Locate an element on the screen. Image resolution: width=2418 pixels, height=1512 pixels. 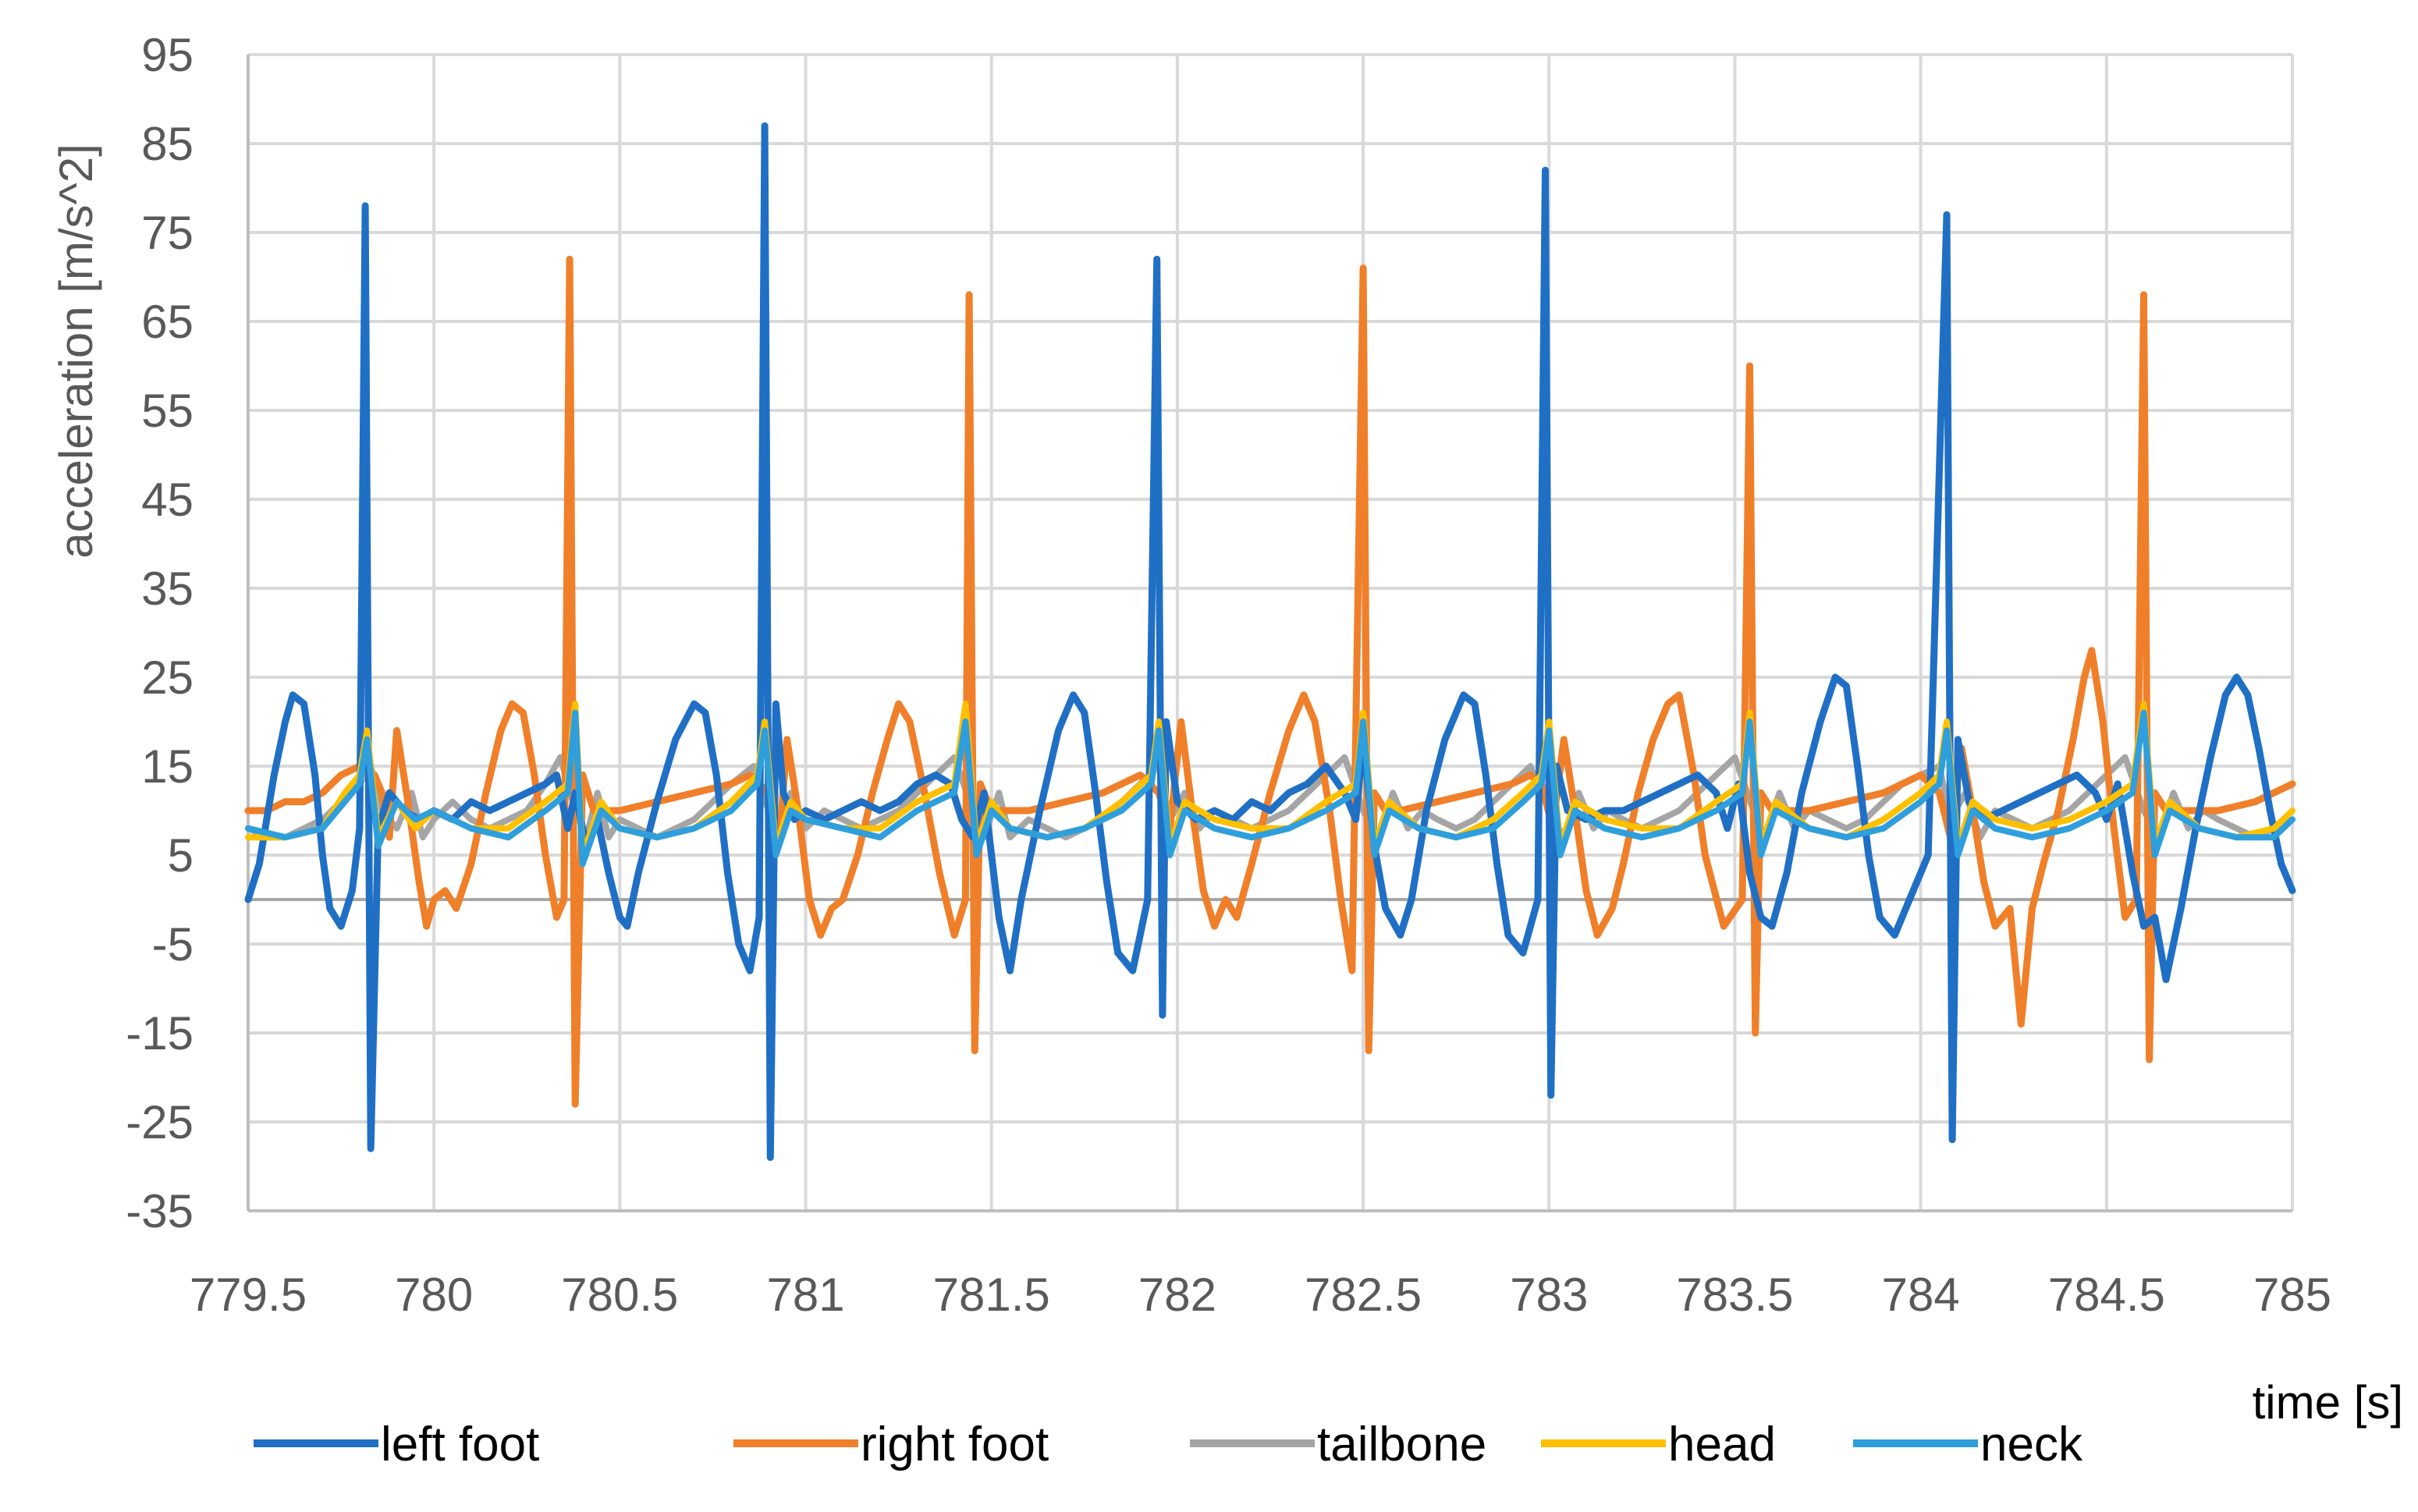
y-axis-title: acceleration [m/s^2] is located at coordinates (76, 351).